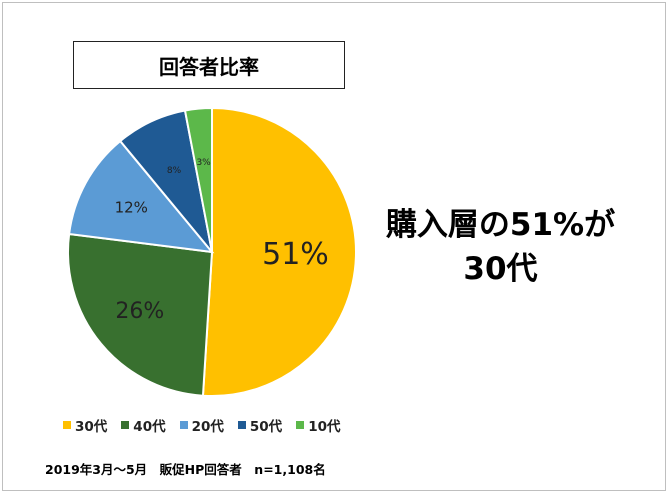  What do you see at coordinates (295, 254) in the screenshot?
I see `pie-label-30代: 51%` at bounding box center [295, 254].